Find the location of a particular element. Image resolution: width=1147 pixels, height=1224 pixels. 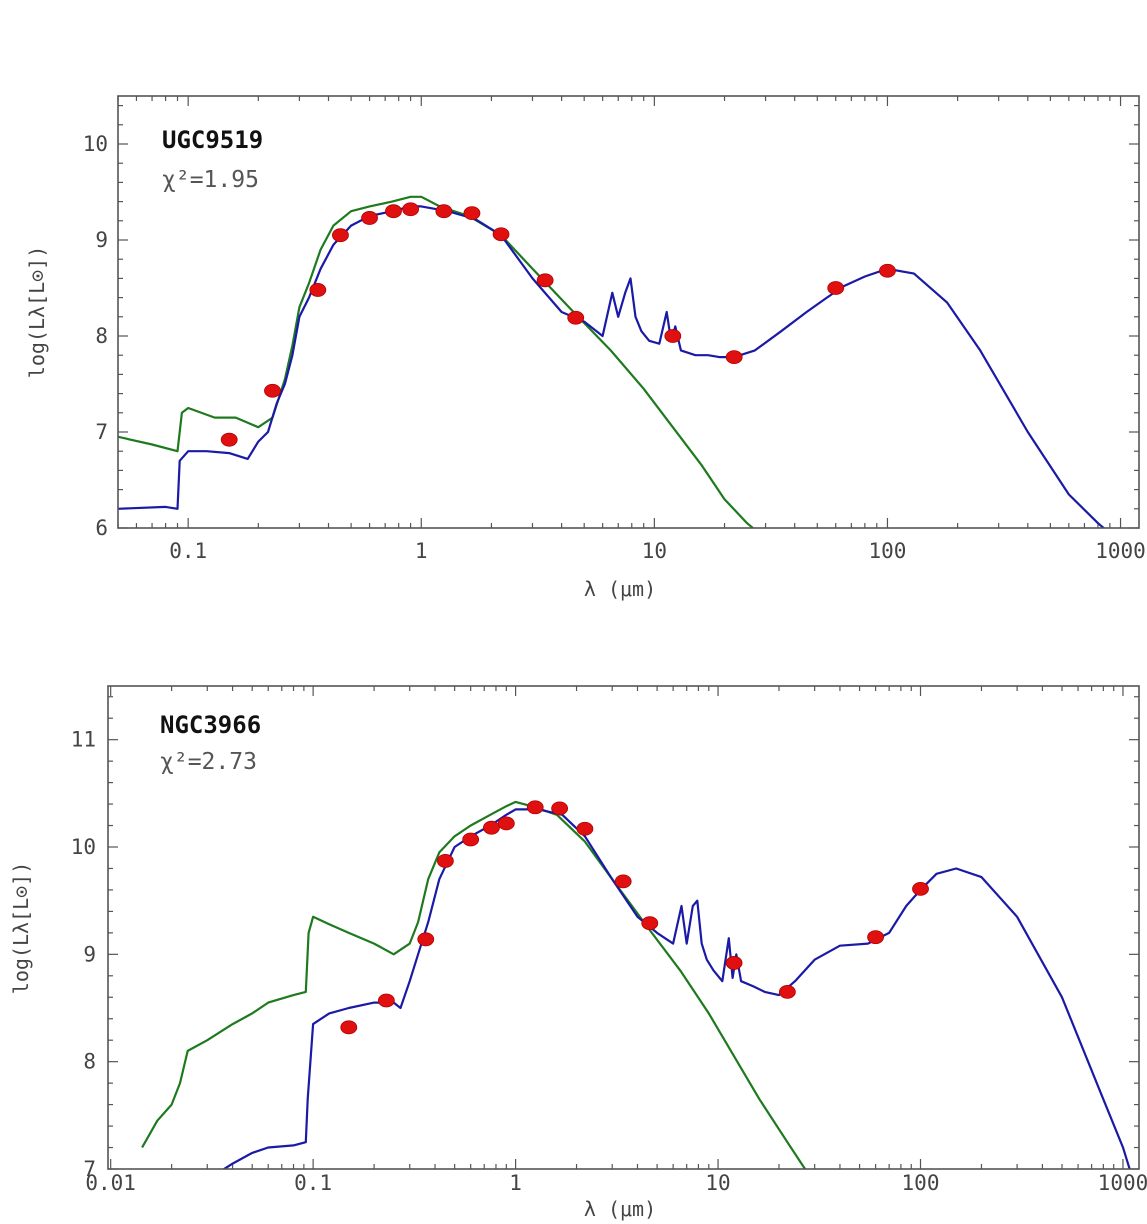

y-tick-labels: 7 8 9 10 11 is located at coordinates (83, 954).